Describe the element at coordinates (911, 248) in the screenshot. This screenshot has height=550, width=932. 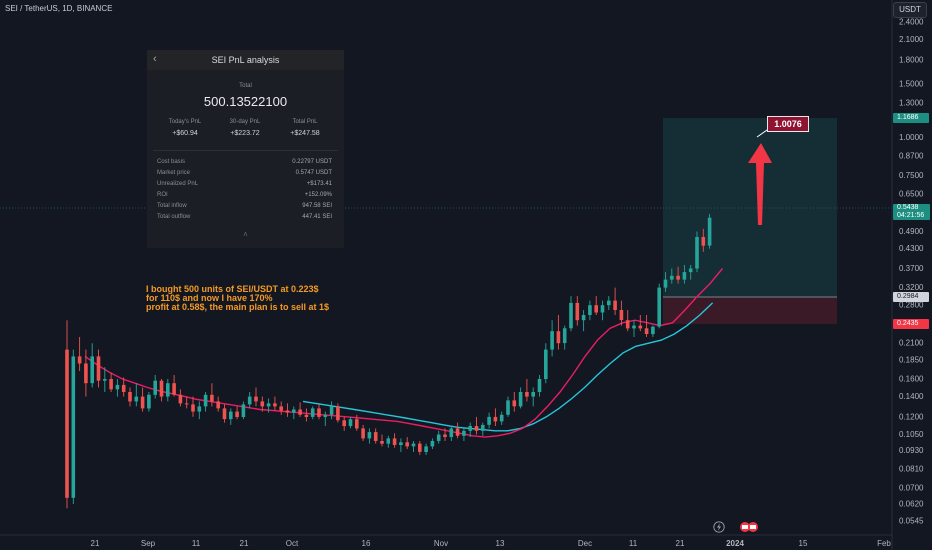
I see `y-tick-label: 0.4300` at that location.